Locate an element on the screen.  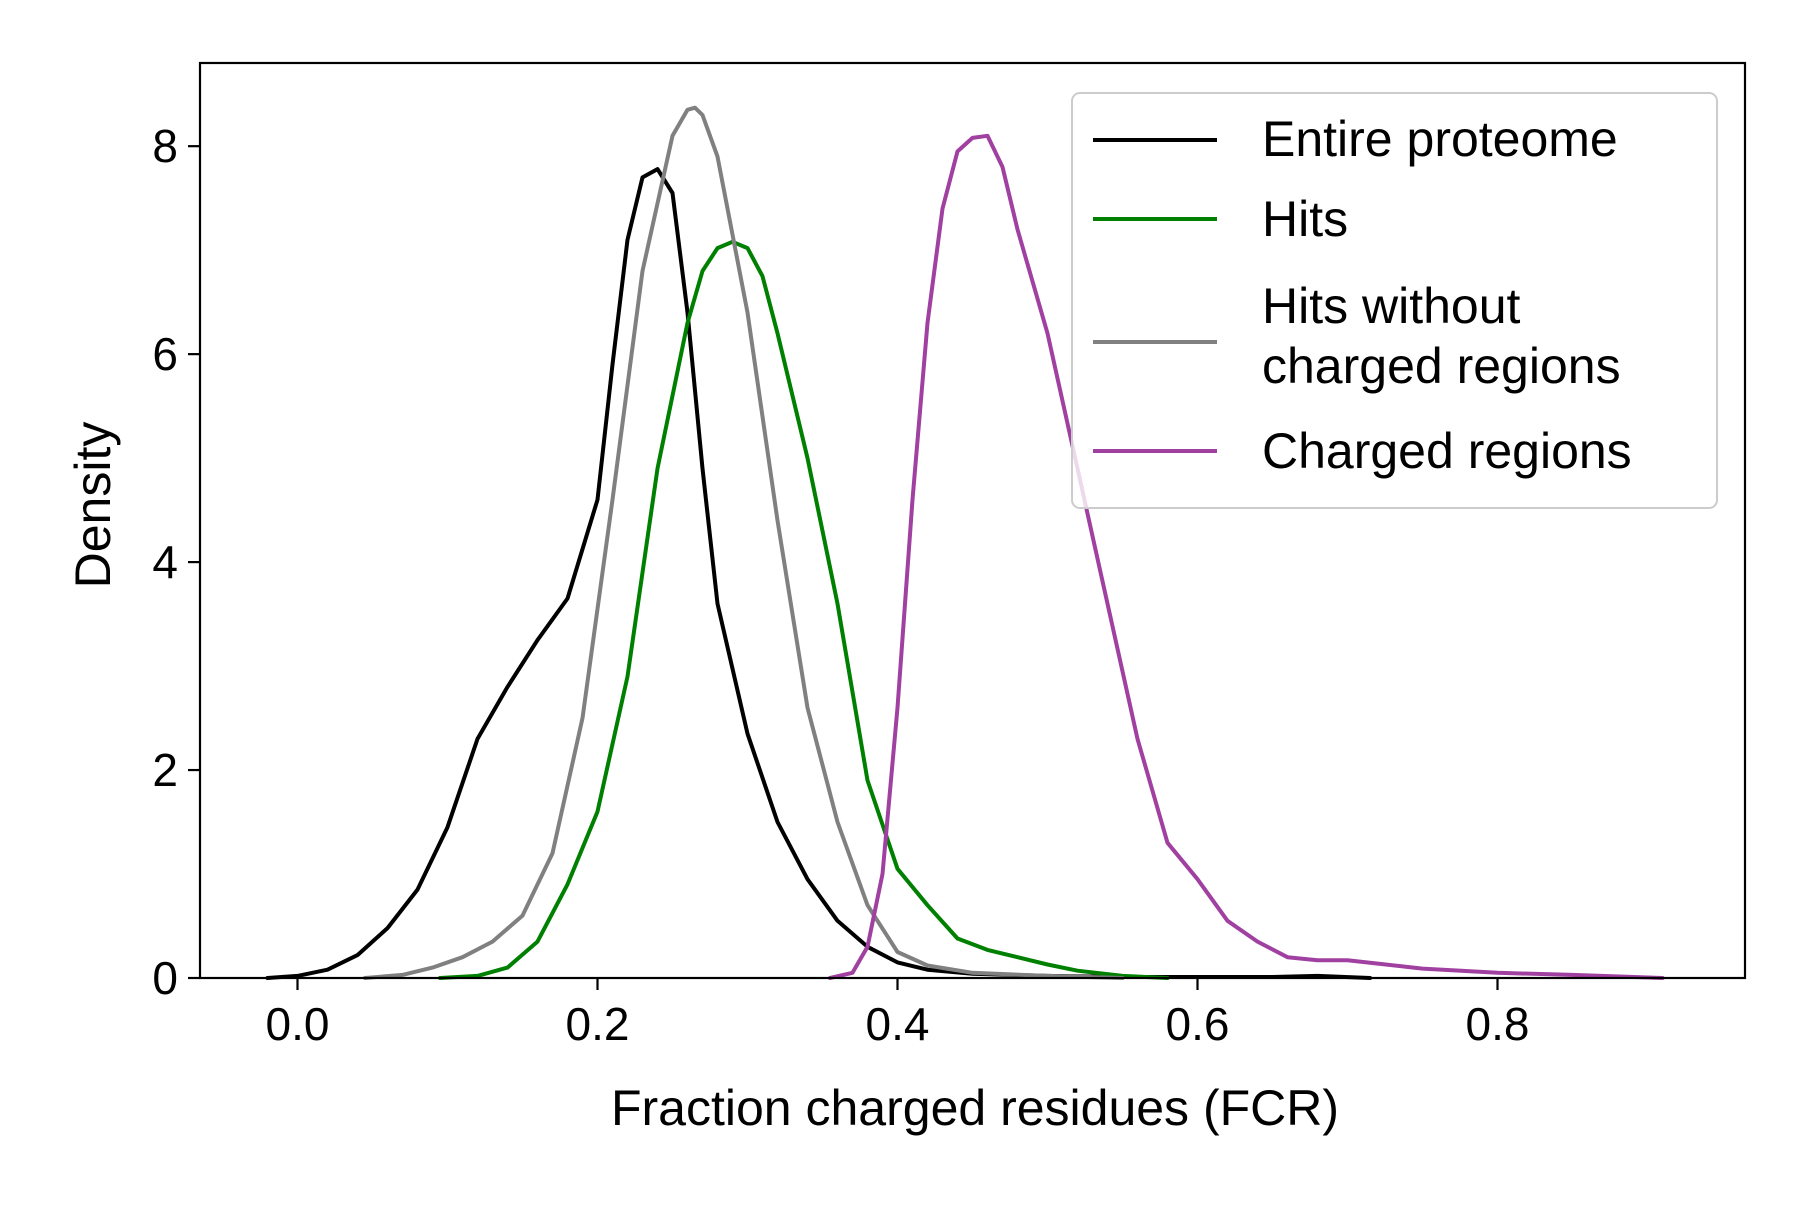
x-tick-label: 0.2 is located at coordinates (598, 1024).